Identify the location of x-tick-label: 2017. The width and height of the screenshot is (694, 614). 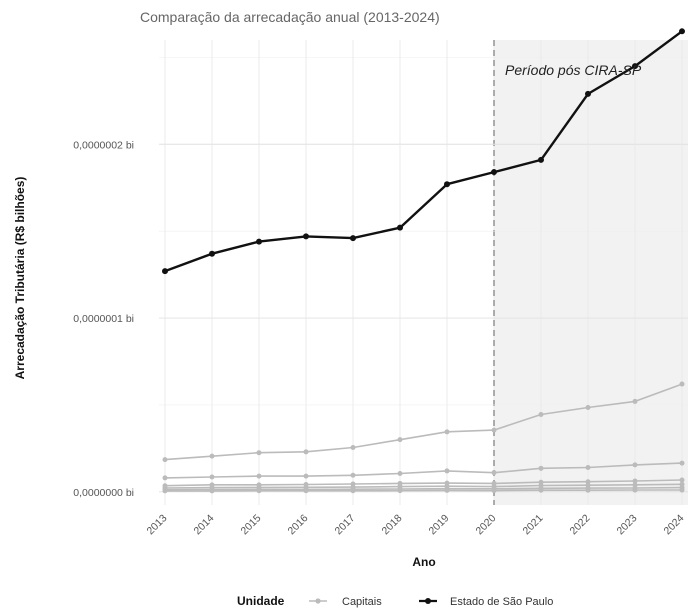
(344, 524).